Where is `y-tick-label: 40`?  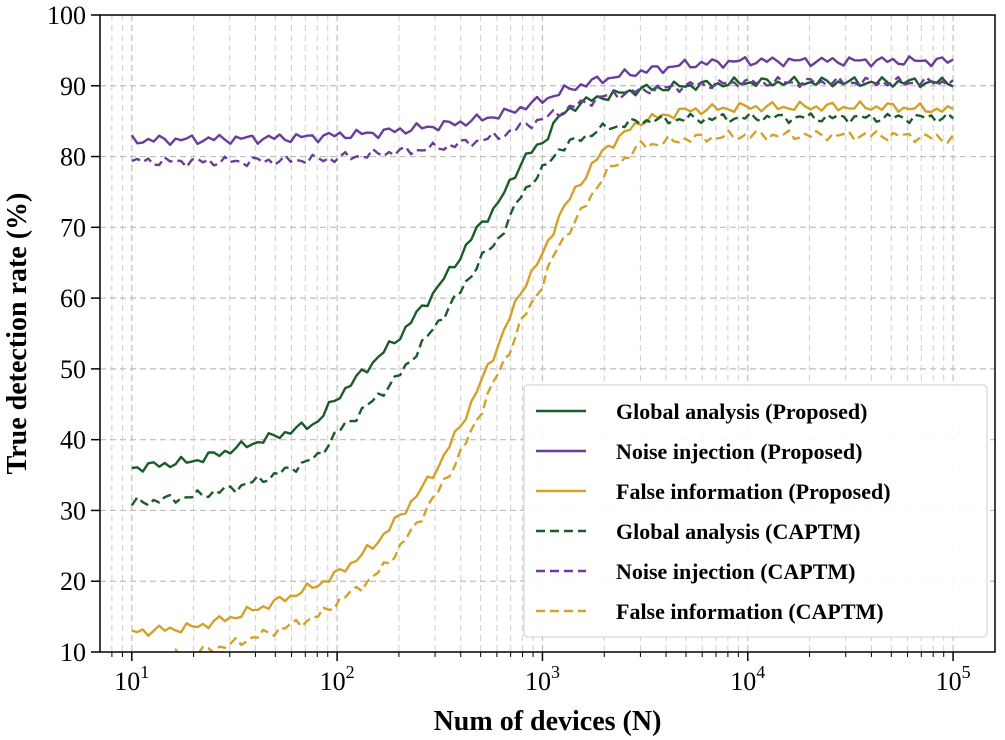 y-tick-label: 40 is located at coordinates (73, 440).